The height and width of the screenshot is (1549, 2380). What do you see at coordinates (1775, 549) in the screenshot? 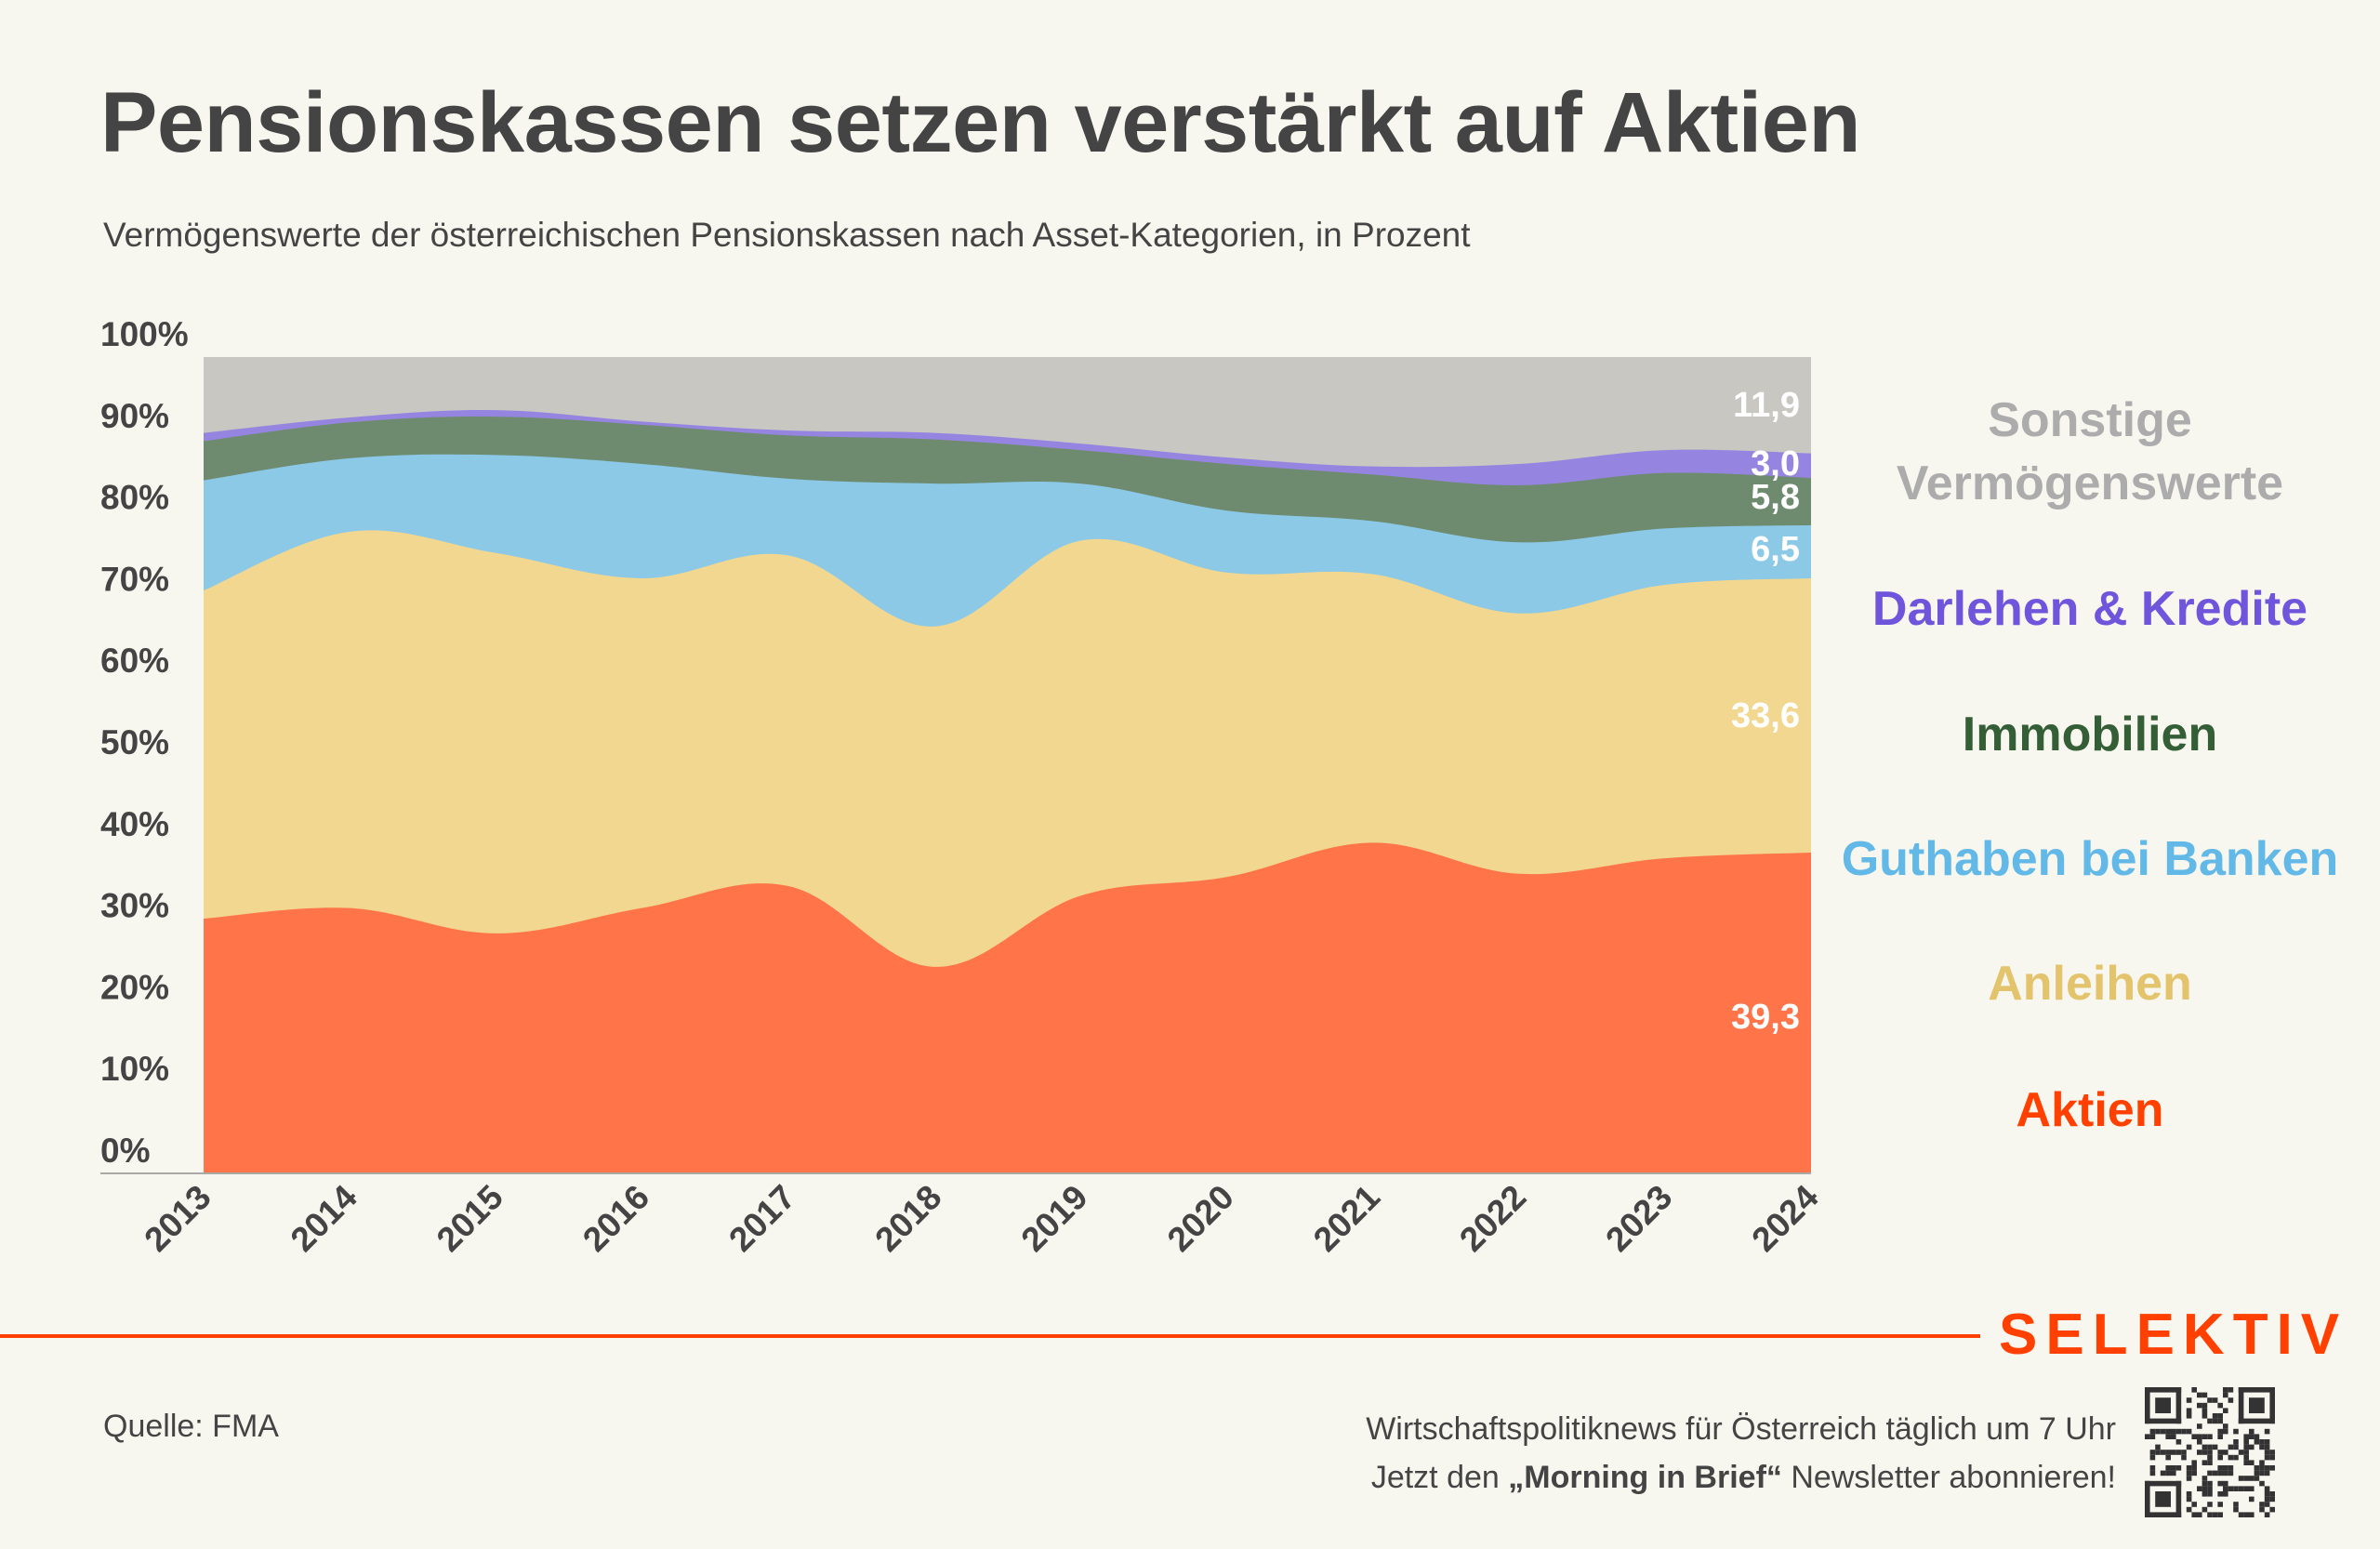
I see `value-label-guthaben-bei-banken: 6,5` at bounding box center [1775, 549].